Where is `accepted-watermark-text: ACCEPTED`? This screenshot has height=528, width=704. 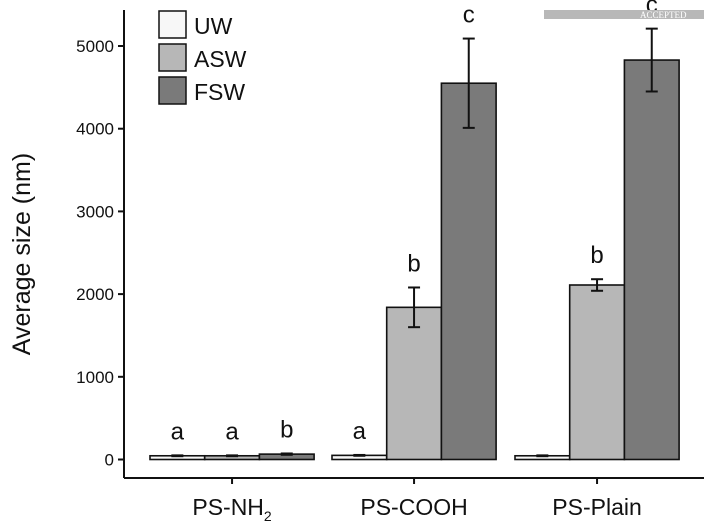
accepted-watermark-text: ACCEPTED is located at coordinates (663, 15).